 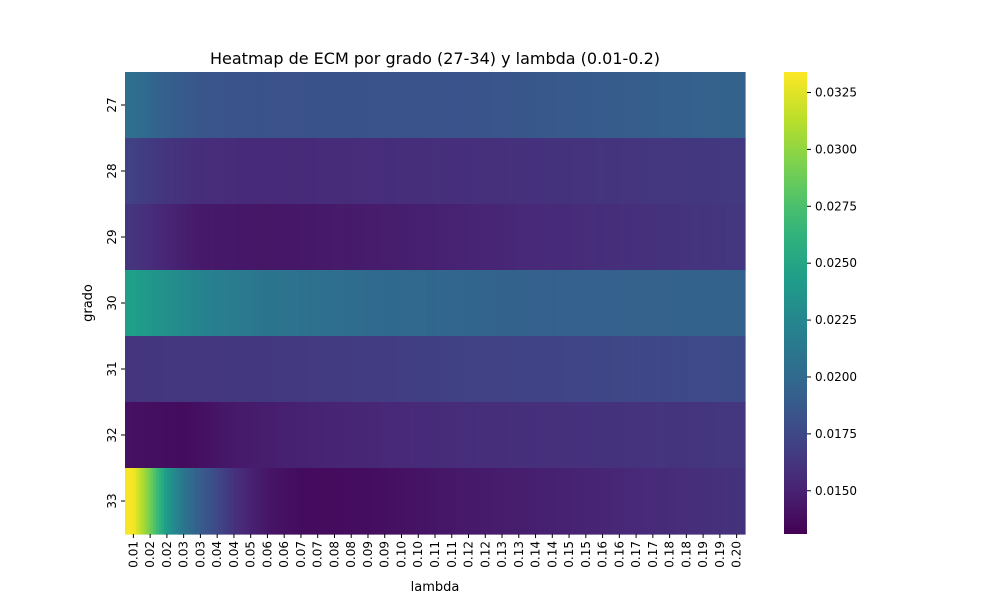 I want to click on x-tick-label-11: 0.07, so click(x=318, y=554).